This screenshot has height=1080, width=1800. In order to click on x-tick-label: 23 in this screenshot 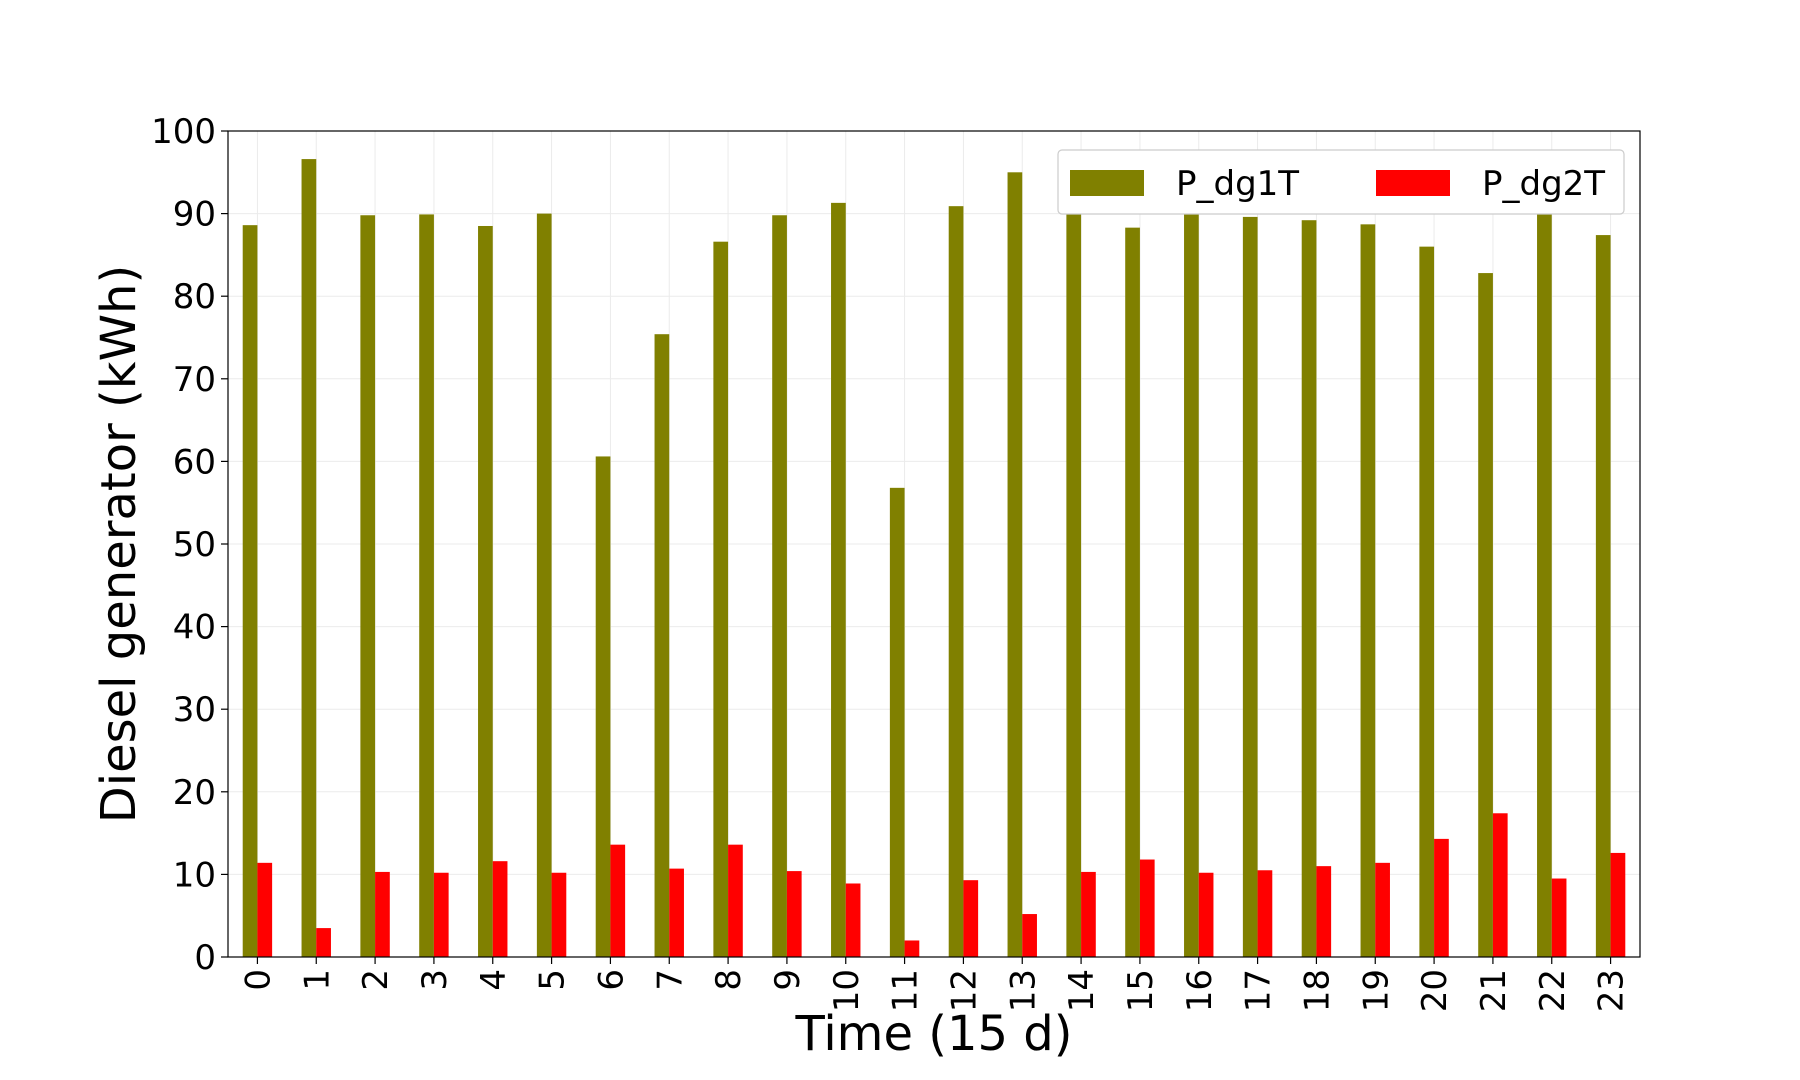, I will do `click(1612, 990)`.